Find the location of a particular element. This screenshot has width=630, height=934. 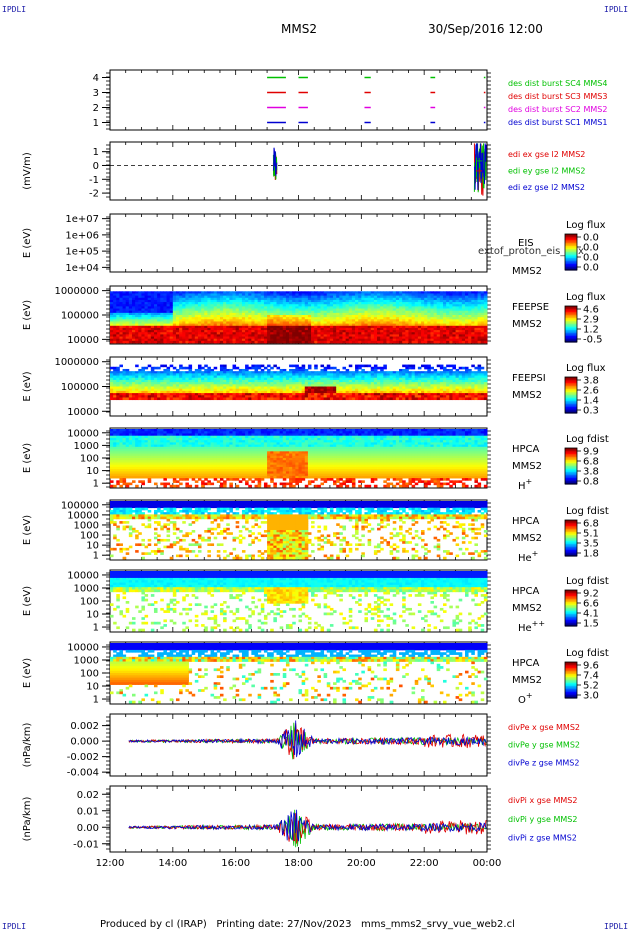

spectrogram-cells is located at coordinates (298, 317).